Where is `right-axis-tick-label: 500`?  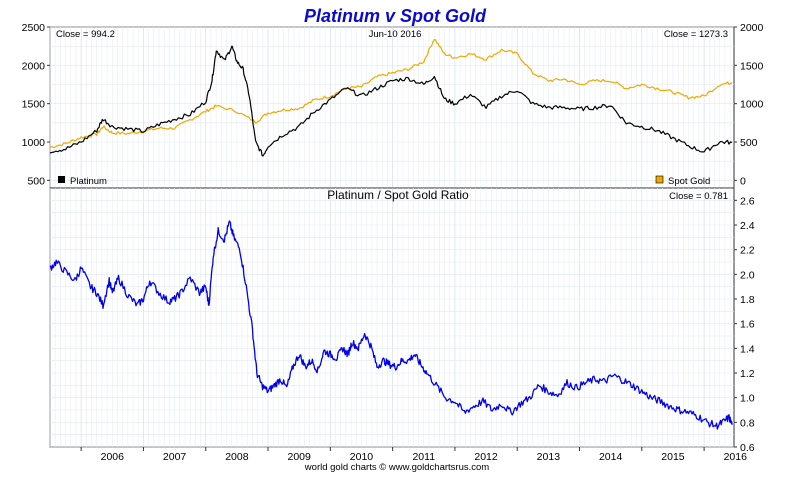 right-axis-tick-label: 500 is located at coordinates (749, 143).